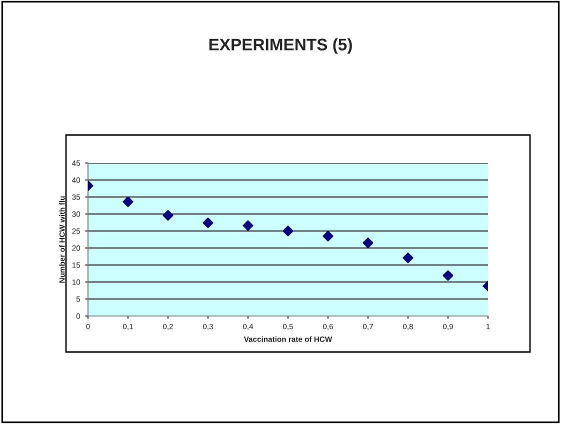  I want to click on chart-title: EXPERIMENTS (5), so click(280, 46).